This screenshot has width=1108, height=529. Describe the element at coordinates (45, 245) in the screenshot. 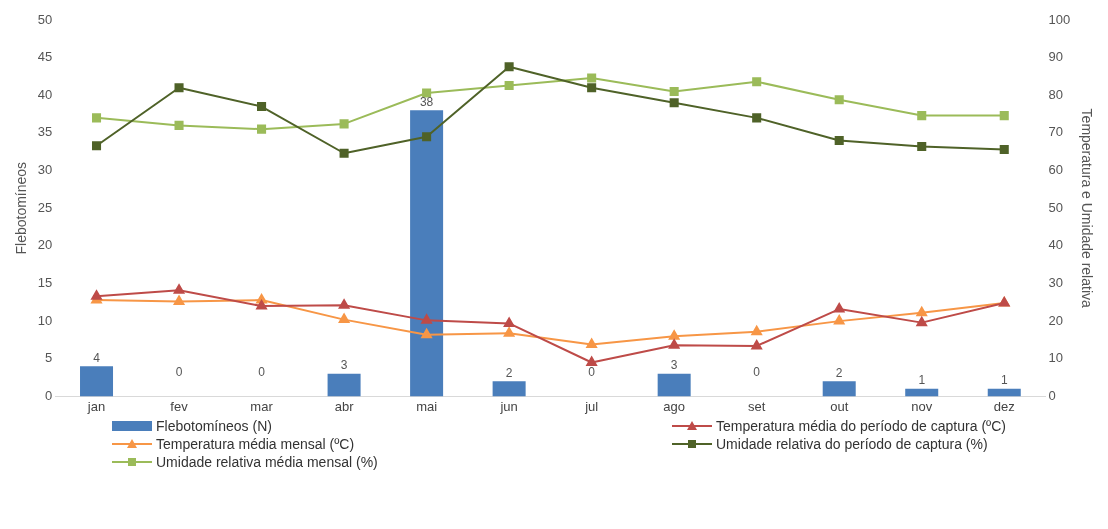

I see `y-tick-label: 20` at that location.